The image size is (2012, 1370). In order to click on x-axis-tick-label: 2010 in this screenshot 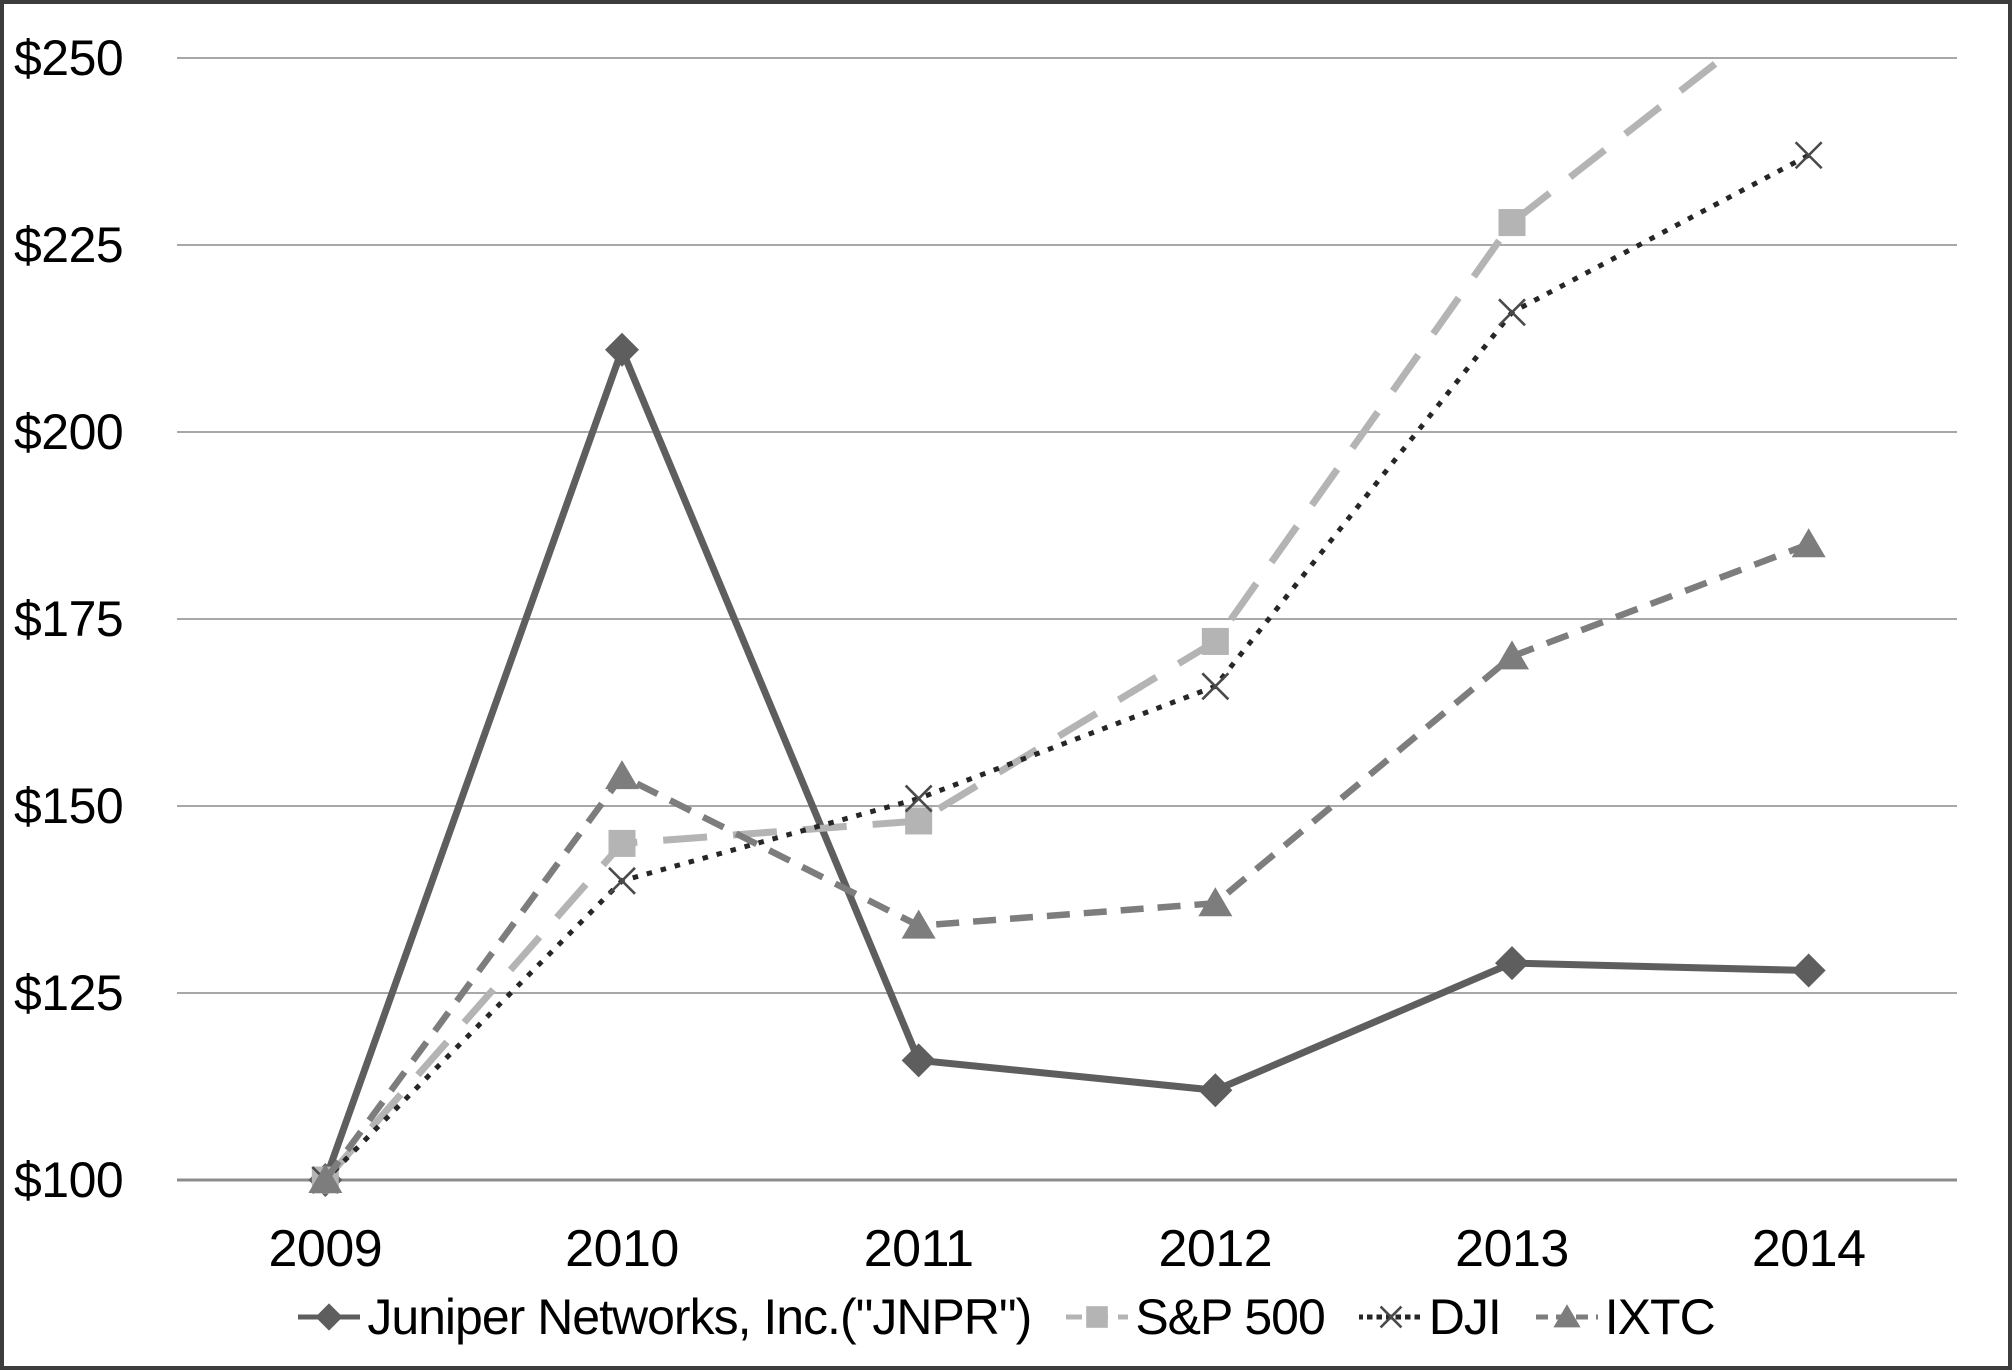, I will do `click(622, 1249)`.